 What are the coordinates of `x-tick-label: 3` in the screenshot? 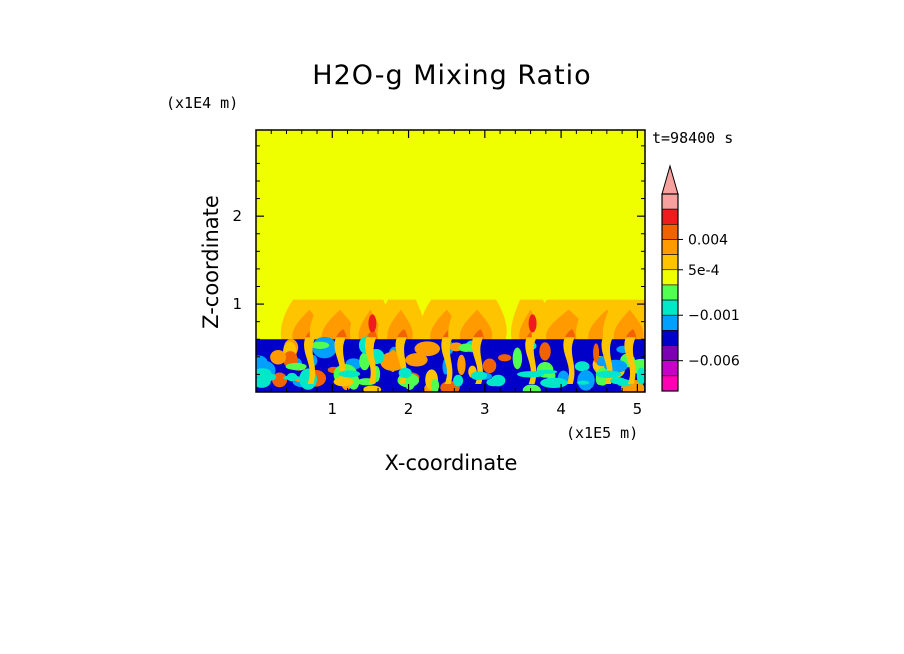 It's located at (485, 409).